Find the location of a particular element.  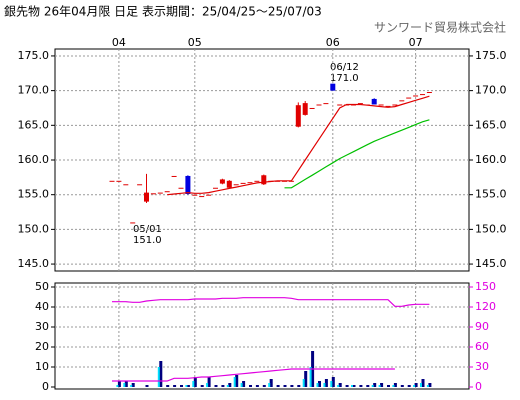

line is located at coordinates (271, 302).